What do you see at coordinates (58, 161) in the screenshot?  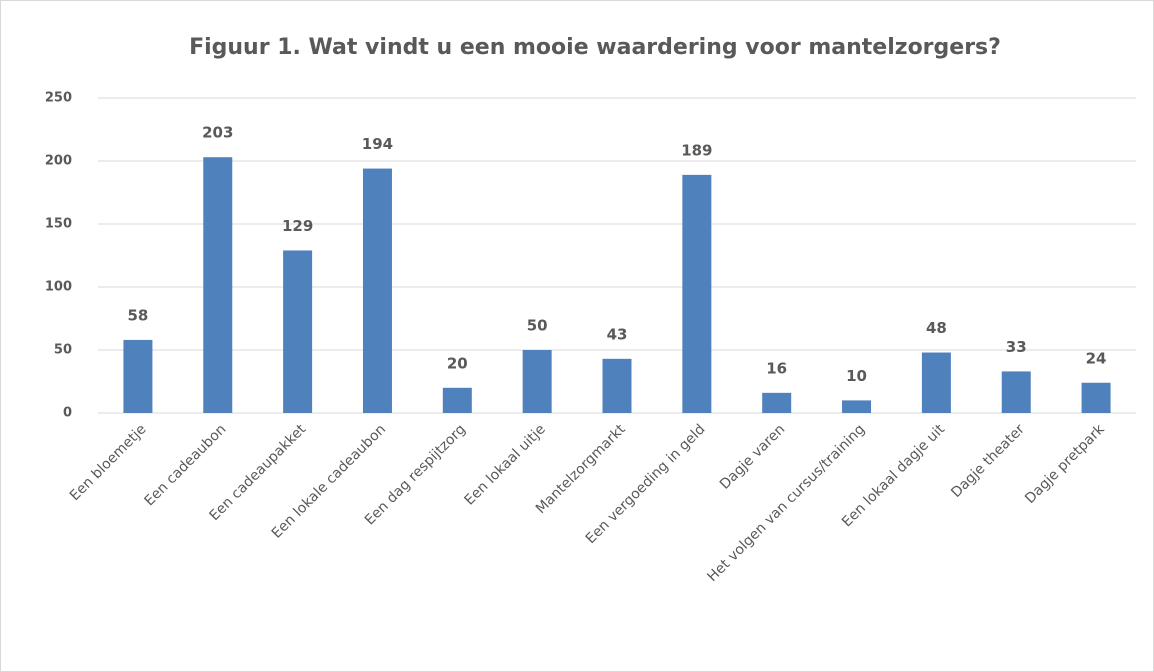 I see `y-tick-label: 200` at bounding box center [58, 161].